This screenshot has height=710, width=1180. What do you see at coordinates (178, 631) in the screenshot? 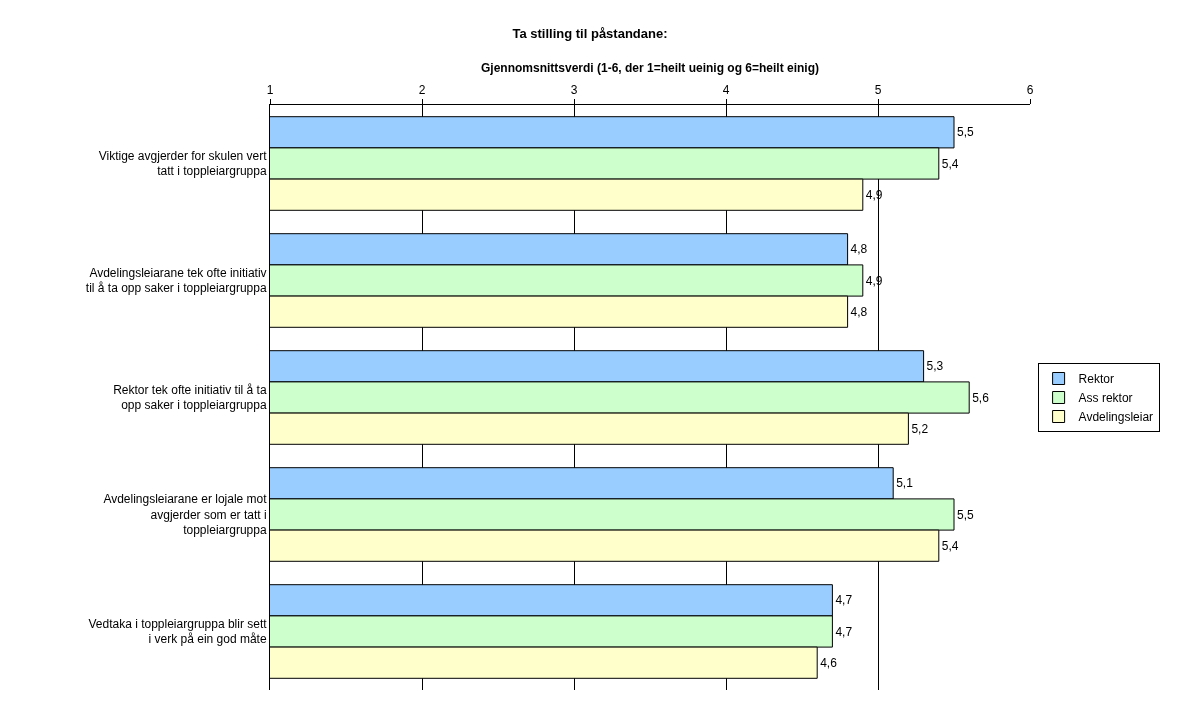
I see `y-tick-label: Vedtaka i toppleiargruppa blir sett i verk på ein god måte` at bounding box center [178, 631].